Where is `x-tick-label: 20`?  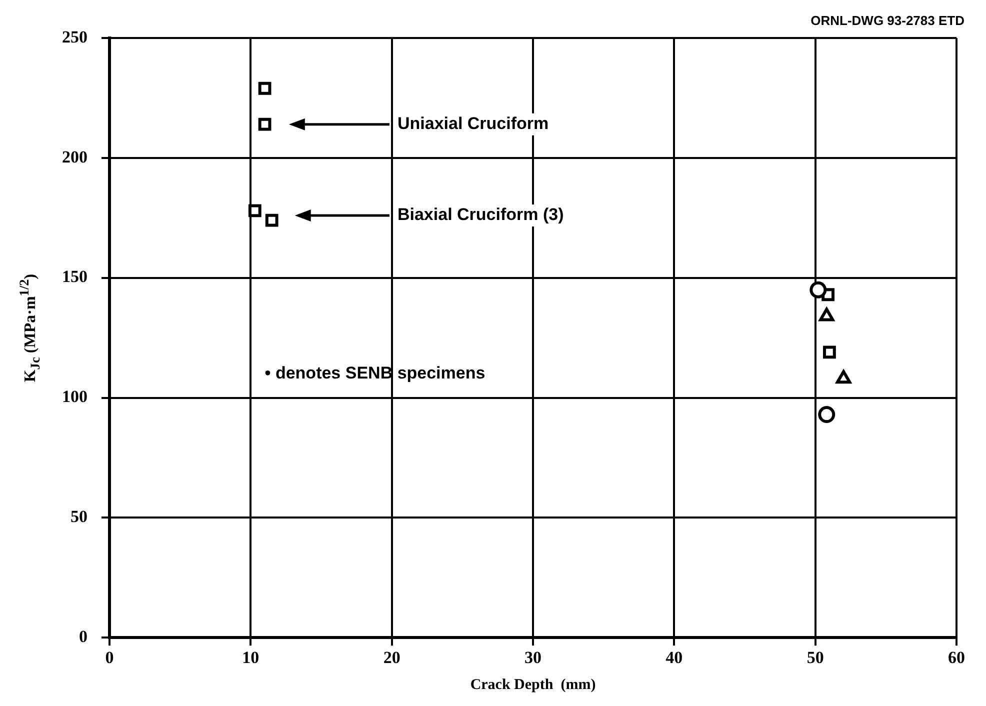 x-tick-label: 20 is located at coordinates (391, 658).